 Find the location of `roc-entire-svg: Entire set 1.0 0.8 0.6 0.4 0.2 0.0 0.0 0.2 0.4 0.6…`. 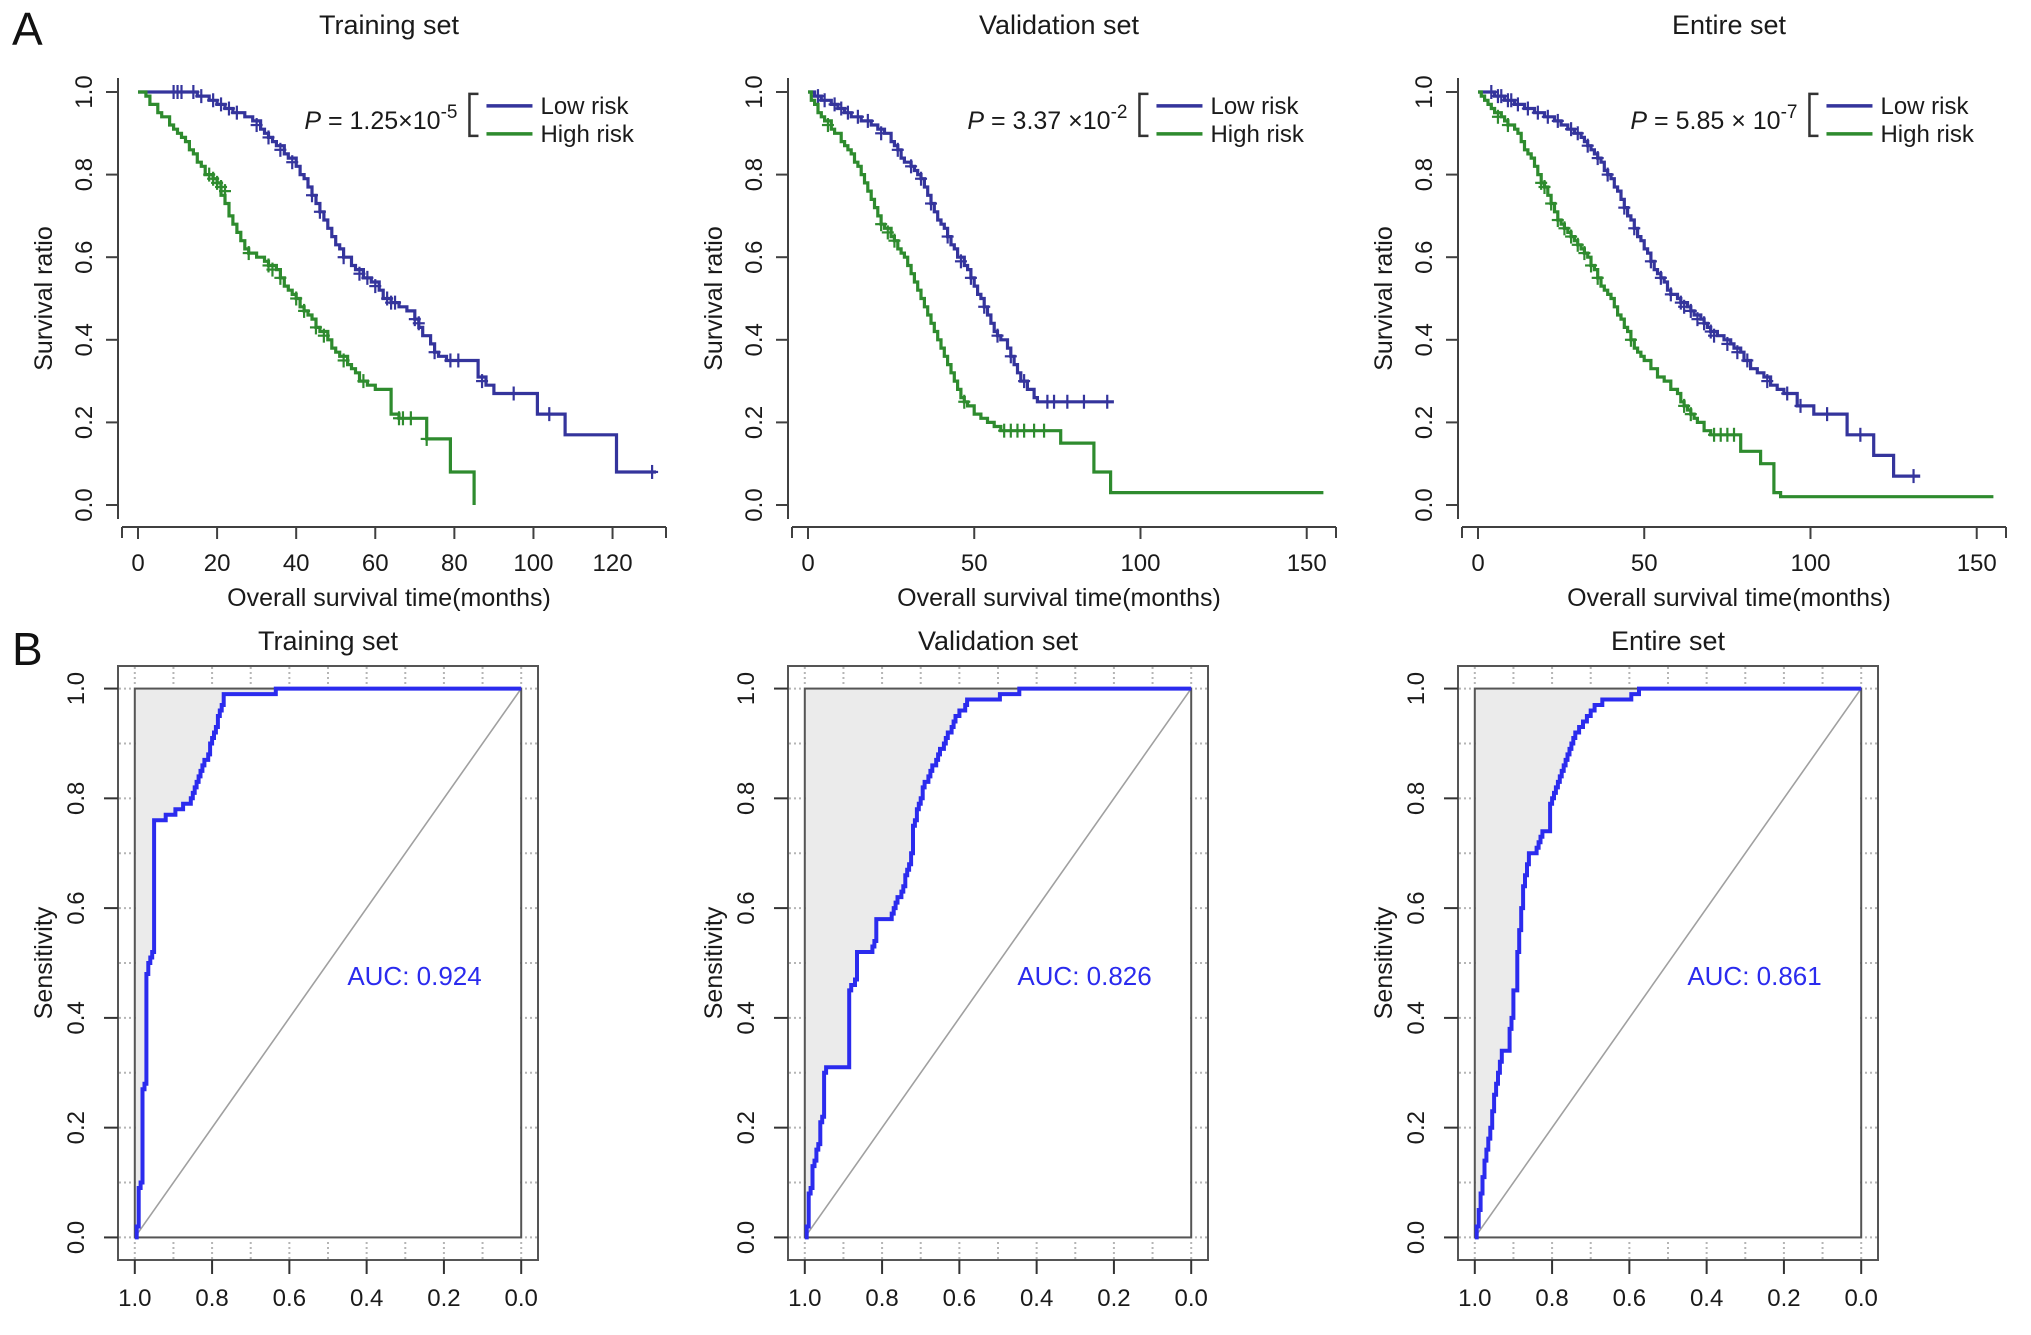

roc-entire-svg: Entire set 1.0 0.8 0.6 0.4 0.2 0.0 0.0 0.2 0.4 0.6… is located at coordinates (1624, 980).